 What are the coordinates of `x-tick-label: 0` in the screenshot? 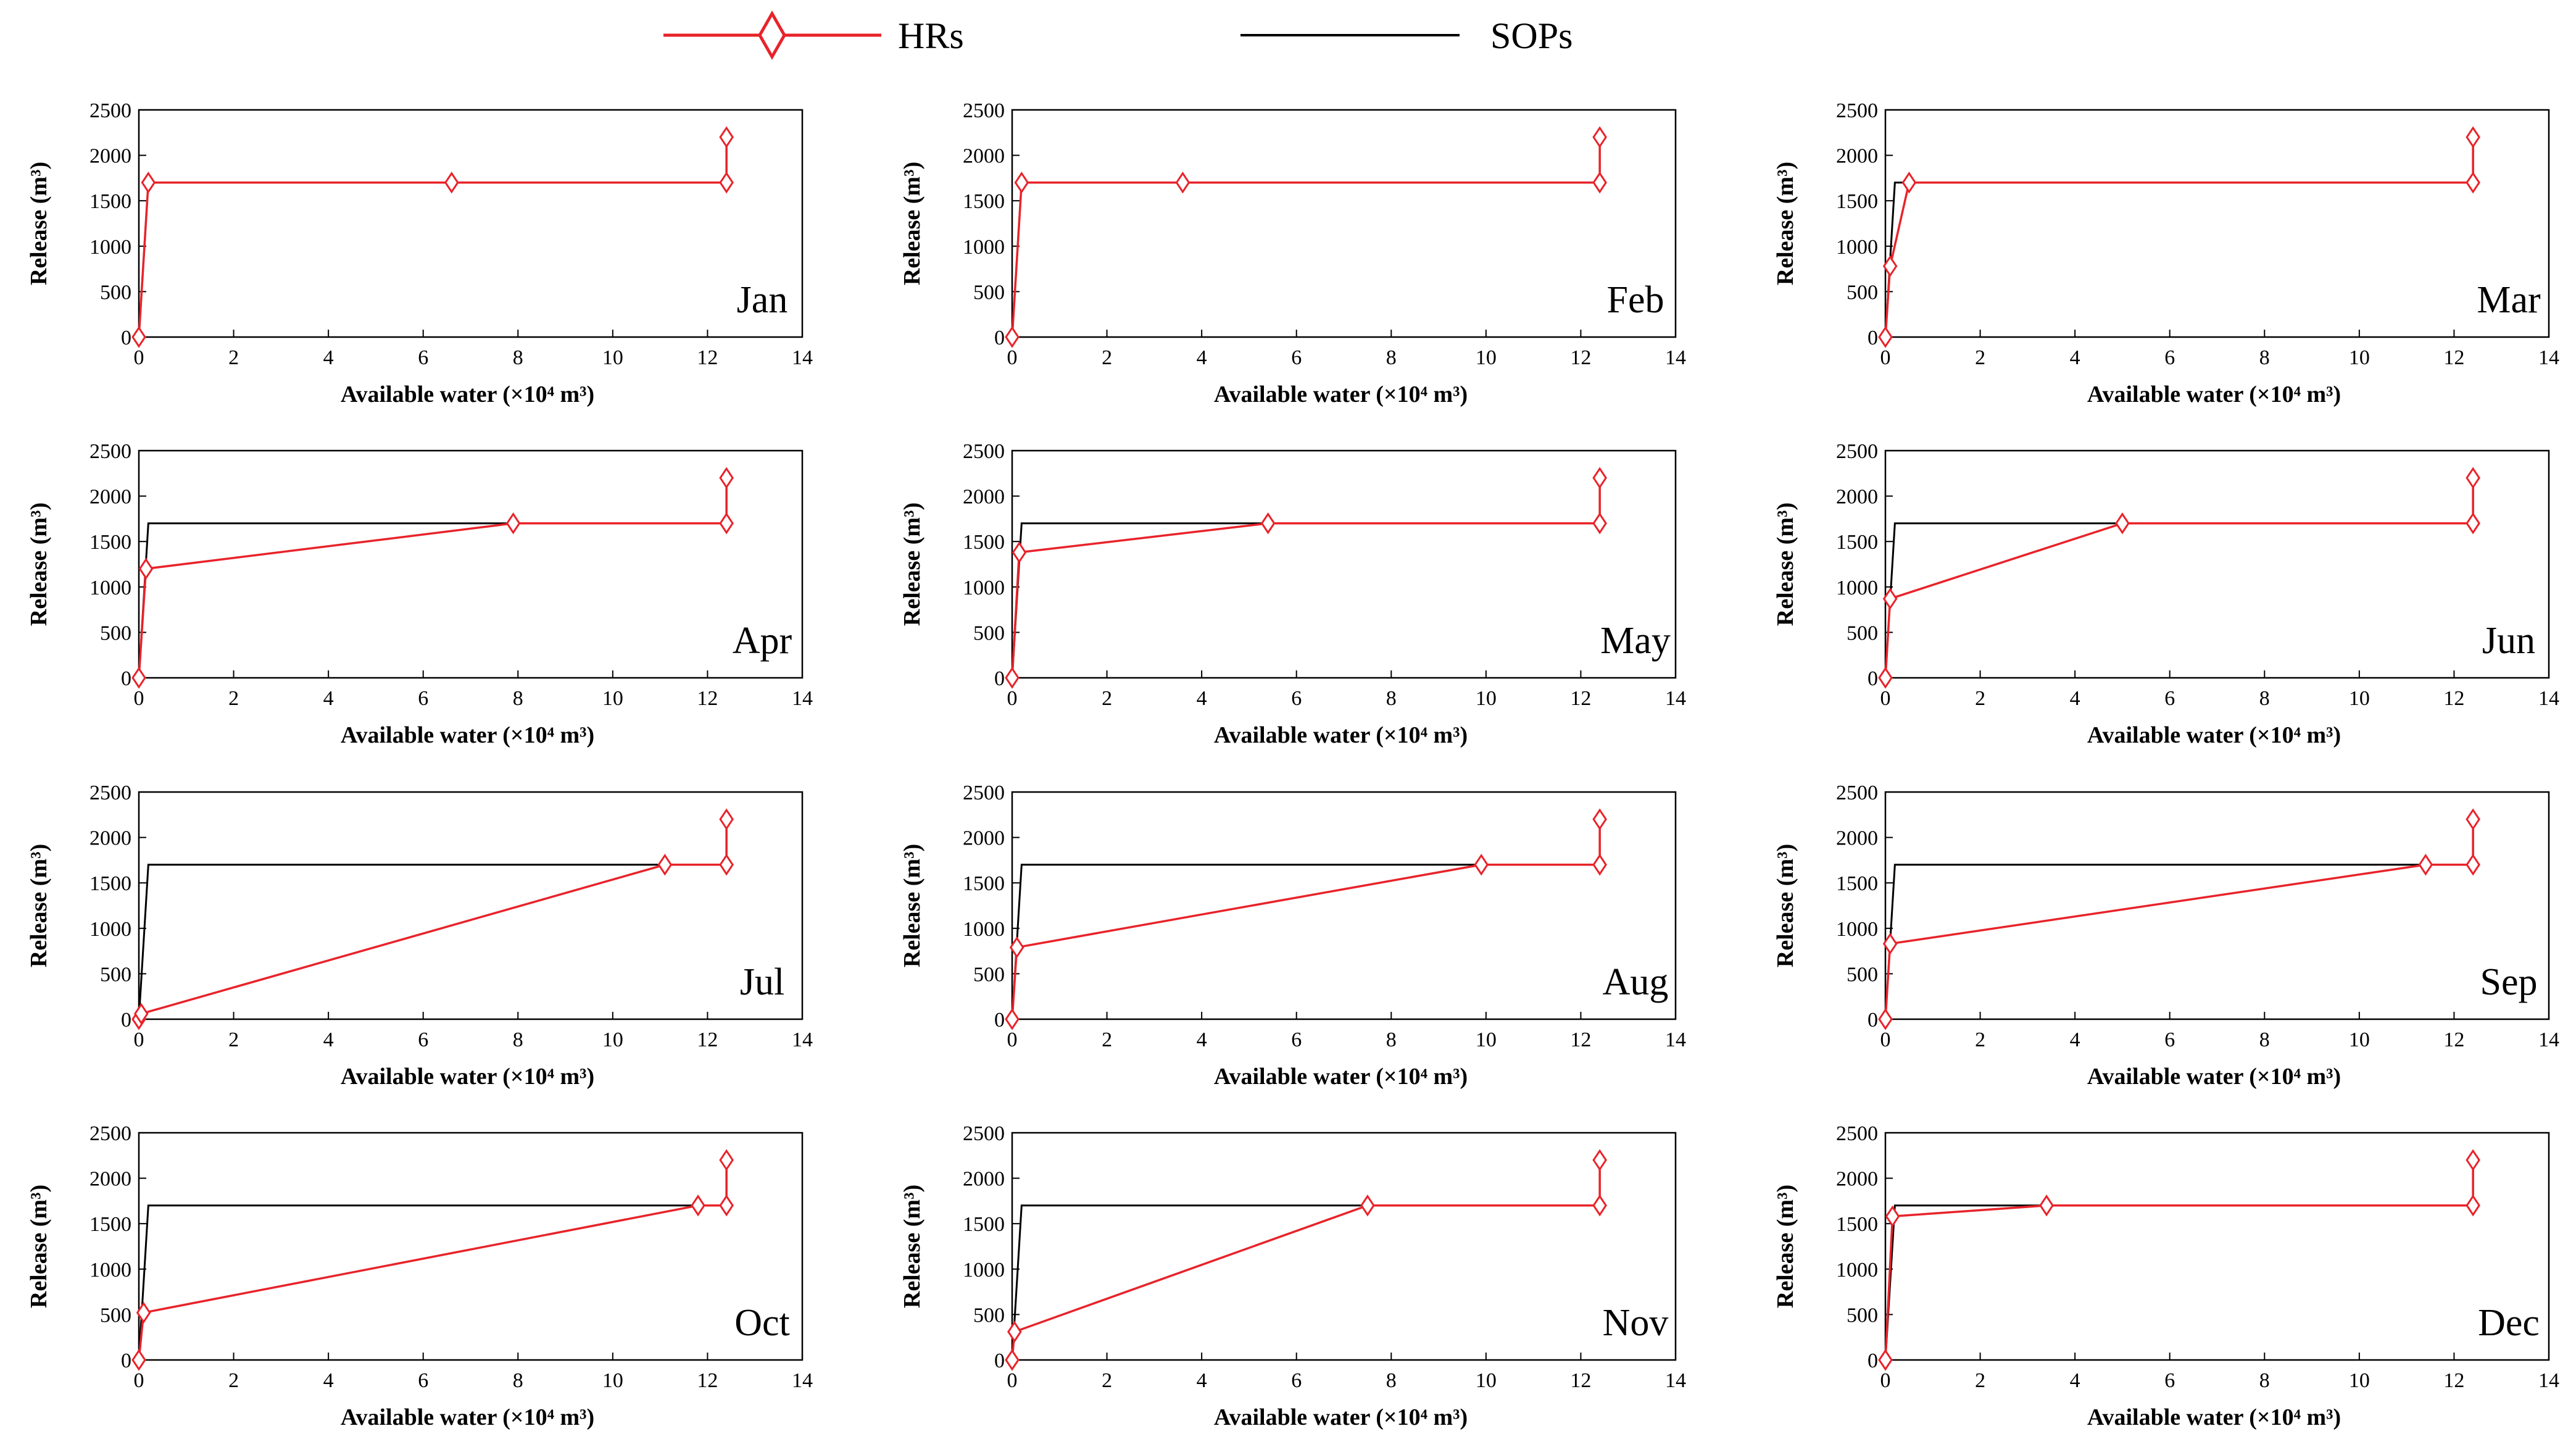 It's located at (1012, 1380).